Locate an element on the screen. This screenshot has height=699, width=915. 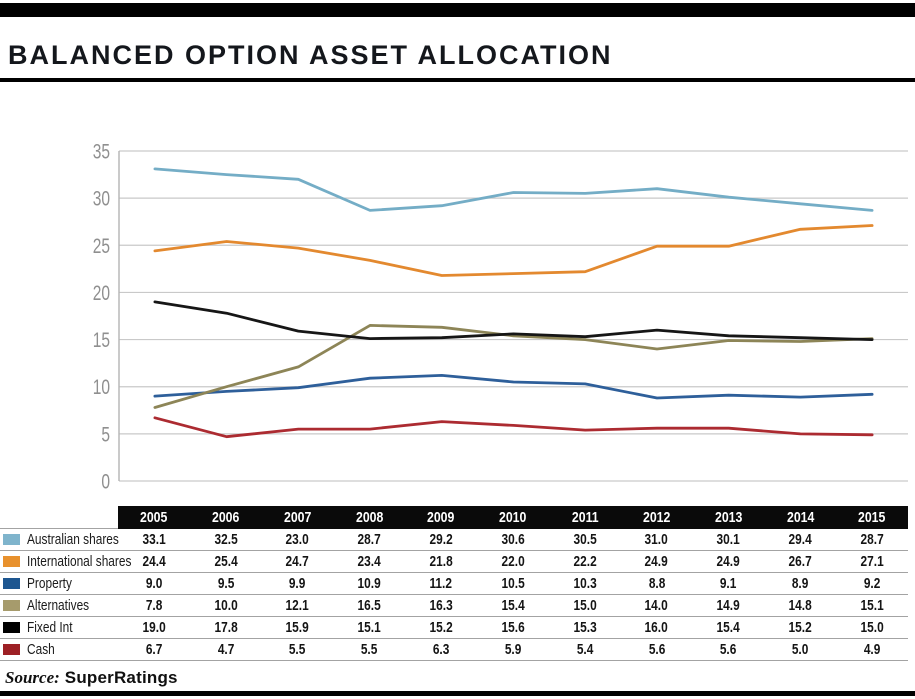
value-cell: 8.9 is located at coordinates (800, 584).